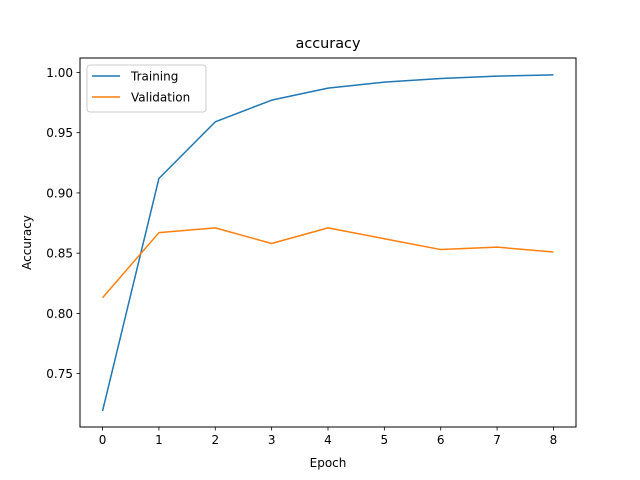 This screenshot has width=640, height=480. I want to click on y-tick-label: 0.75, so click(59, 374).